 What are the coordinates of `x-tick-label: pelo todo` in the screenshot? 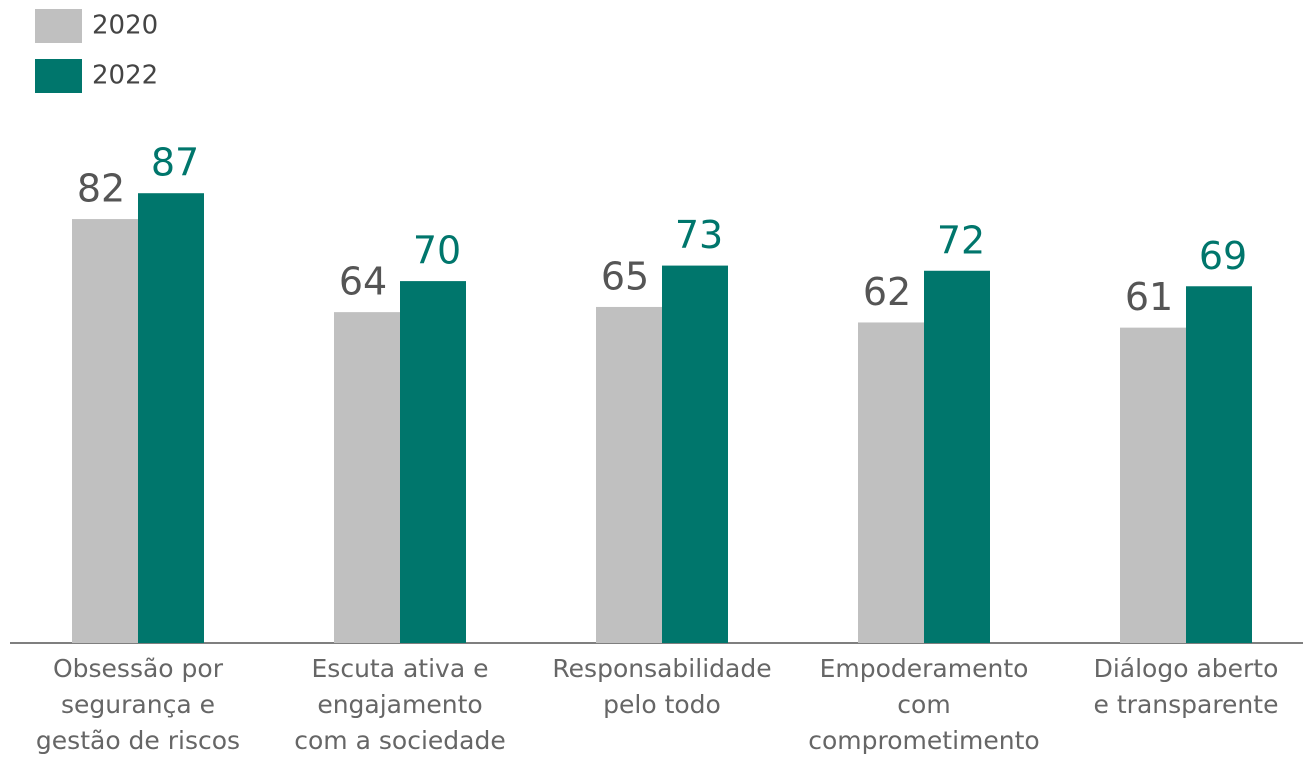 It's located at (662, 704).